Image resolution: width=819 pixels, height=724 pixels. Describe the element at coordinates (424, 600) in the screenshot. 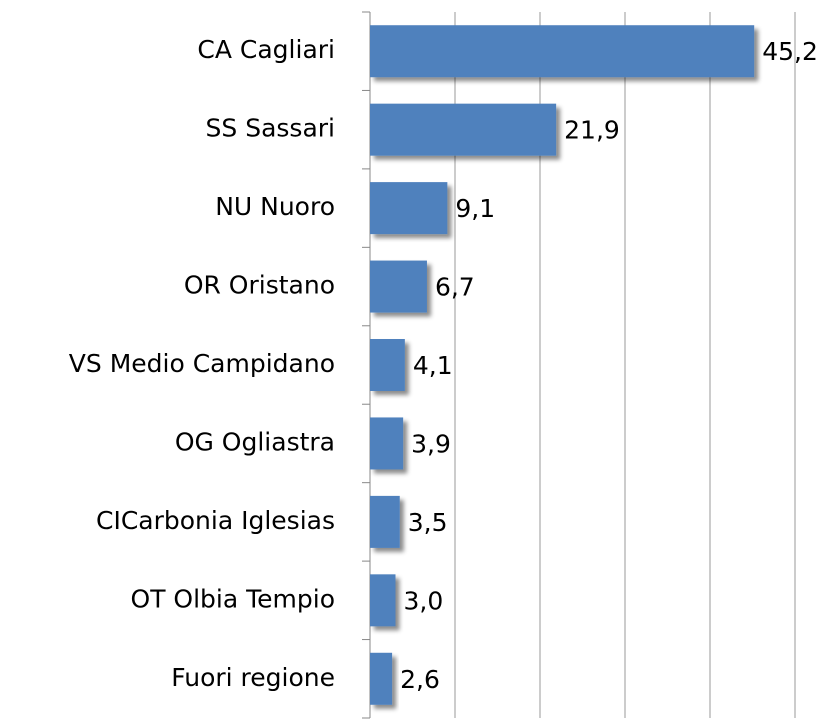

I see `value-label: 3,0` at that location.